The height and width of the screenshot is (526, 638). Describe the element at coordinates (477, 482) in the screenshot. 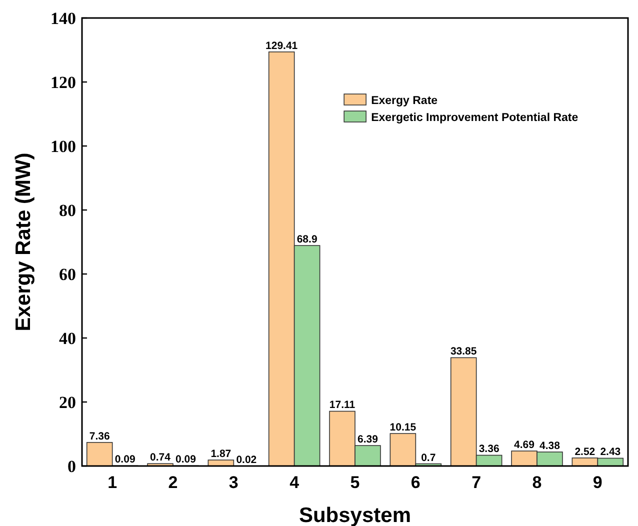

I see `x-tick-label: 7` at that location.